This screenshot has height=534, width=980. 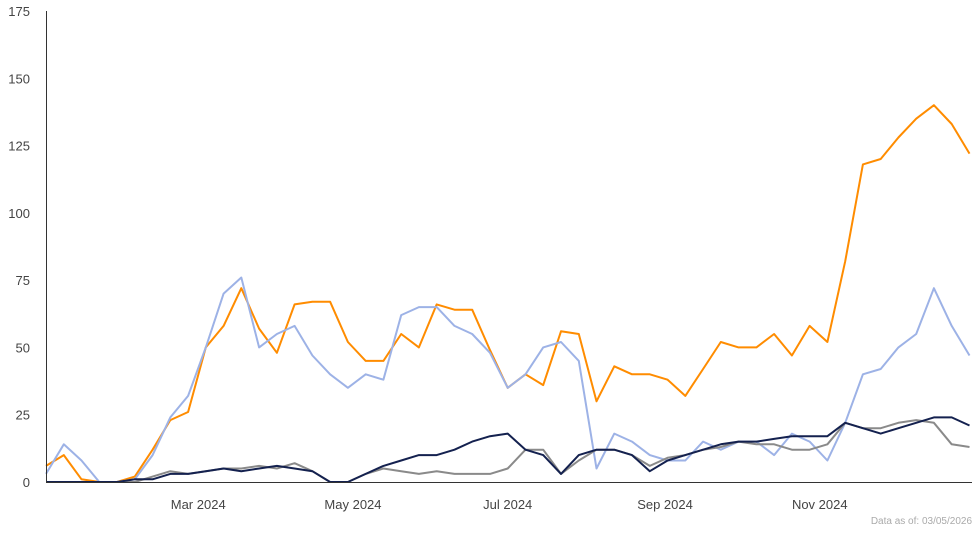 I want to click on y-tick-label: 100, so click(x=19, y=213).